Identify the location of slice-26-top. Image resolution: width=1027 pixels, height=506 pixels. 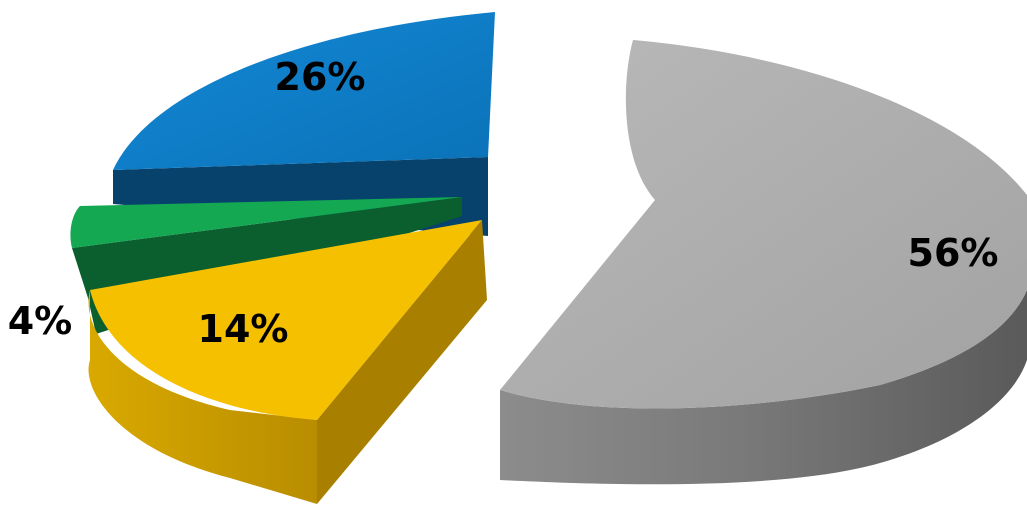
(304, 91).